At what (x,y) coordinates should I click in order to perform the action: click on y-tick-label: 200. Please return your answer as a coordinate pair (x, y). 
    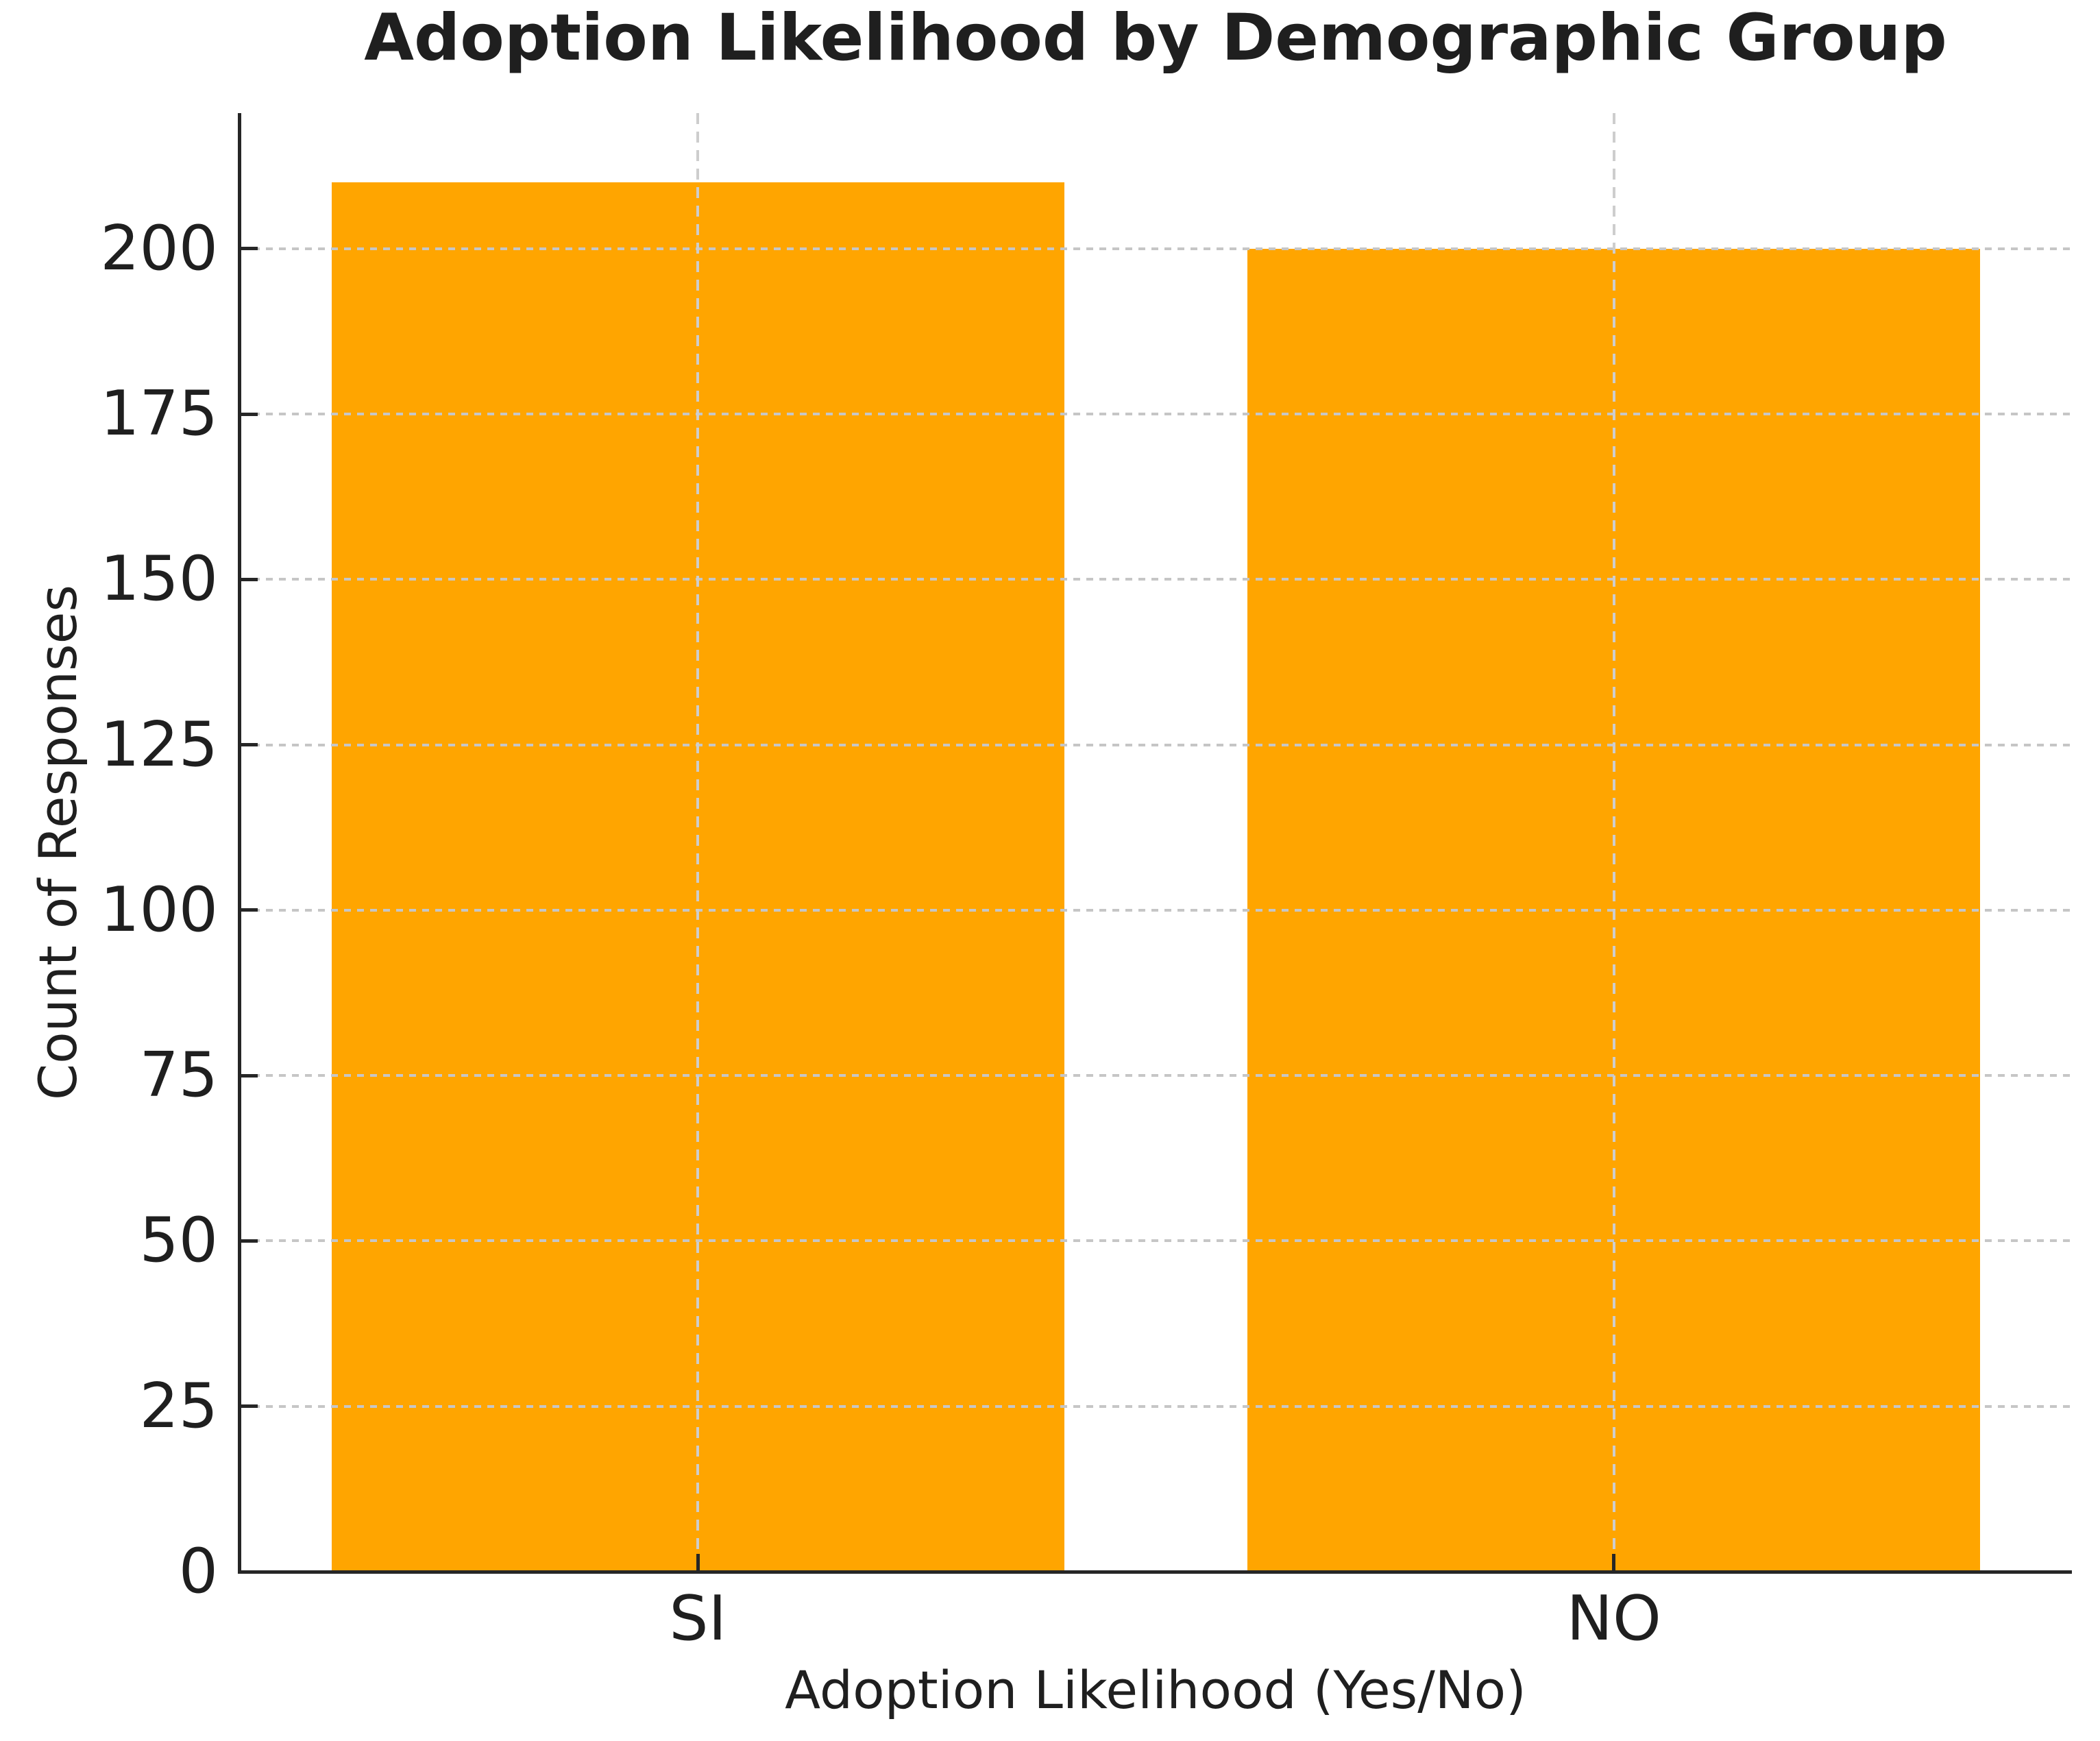
    Looking at the image, I should click on (159, 248).